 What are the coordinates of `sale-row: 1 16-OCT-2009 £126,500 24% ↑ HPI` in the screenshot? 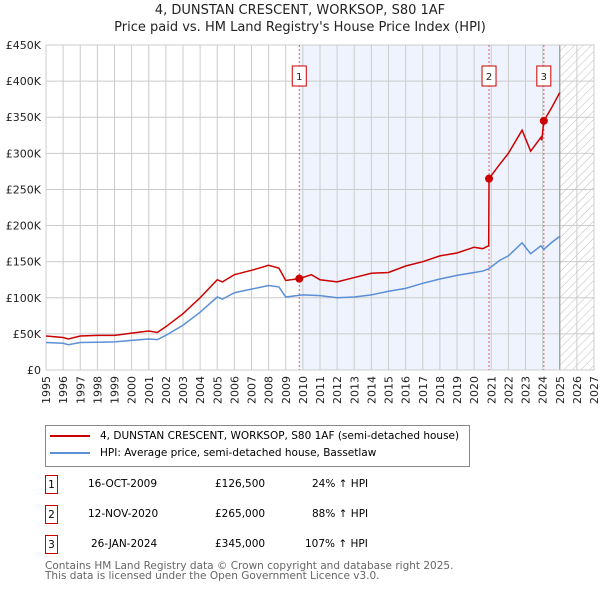 It's located at (255, 485).